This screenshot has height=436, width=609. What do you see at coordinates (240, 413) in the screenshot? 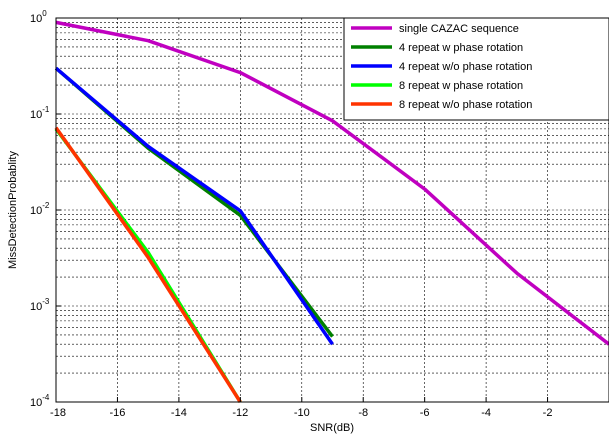
I see `x-tick-label: -12` at bounding box center [240, 413].